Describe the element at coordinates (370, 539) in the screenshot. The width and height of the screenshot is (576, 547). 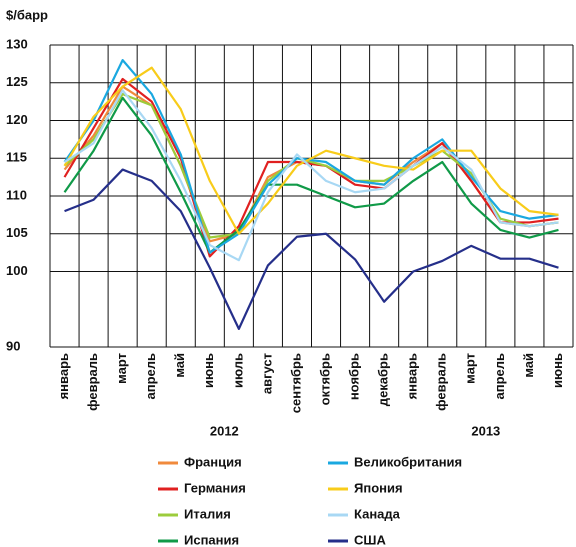
I see `legend-label: США` at that location.